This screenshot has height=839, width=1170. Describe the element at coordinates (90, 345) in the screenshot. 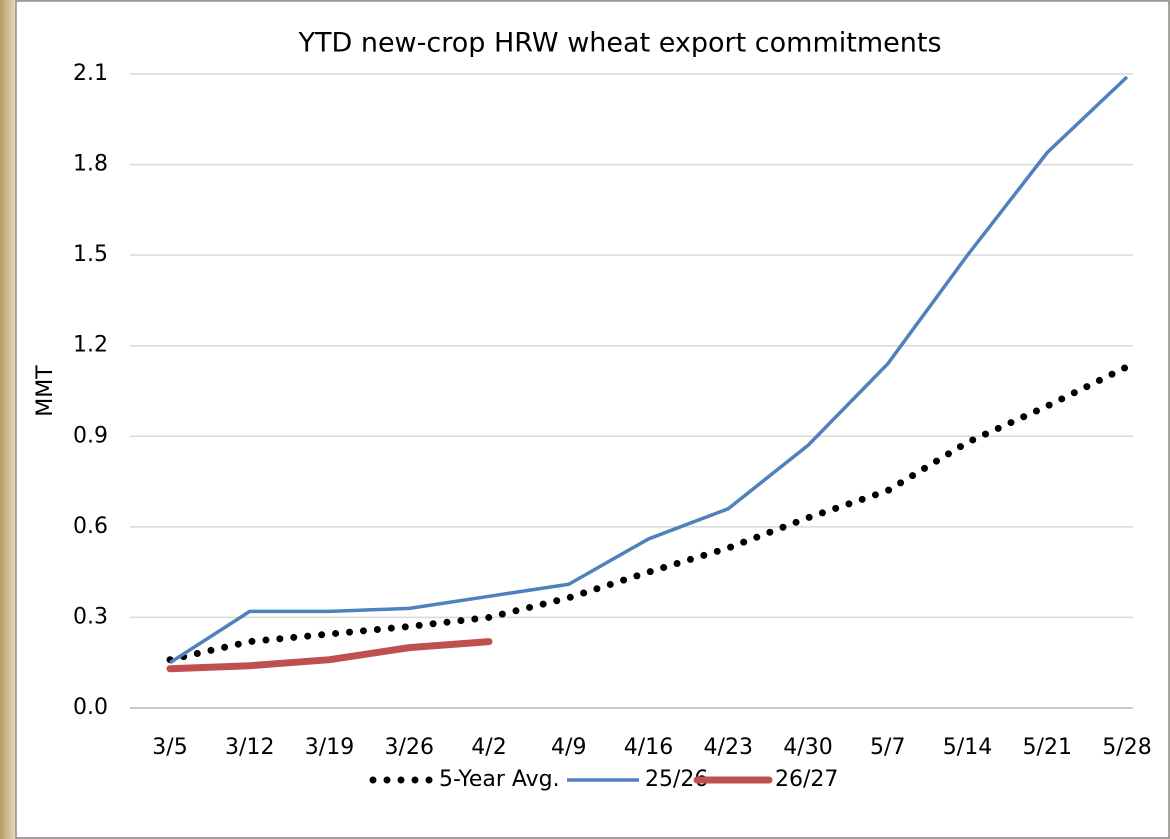

I see `y-tick-label: 1.2` at that location.